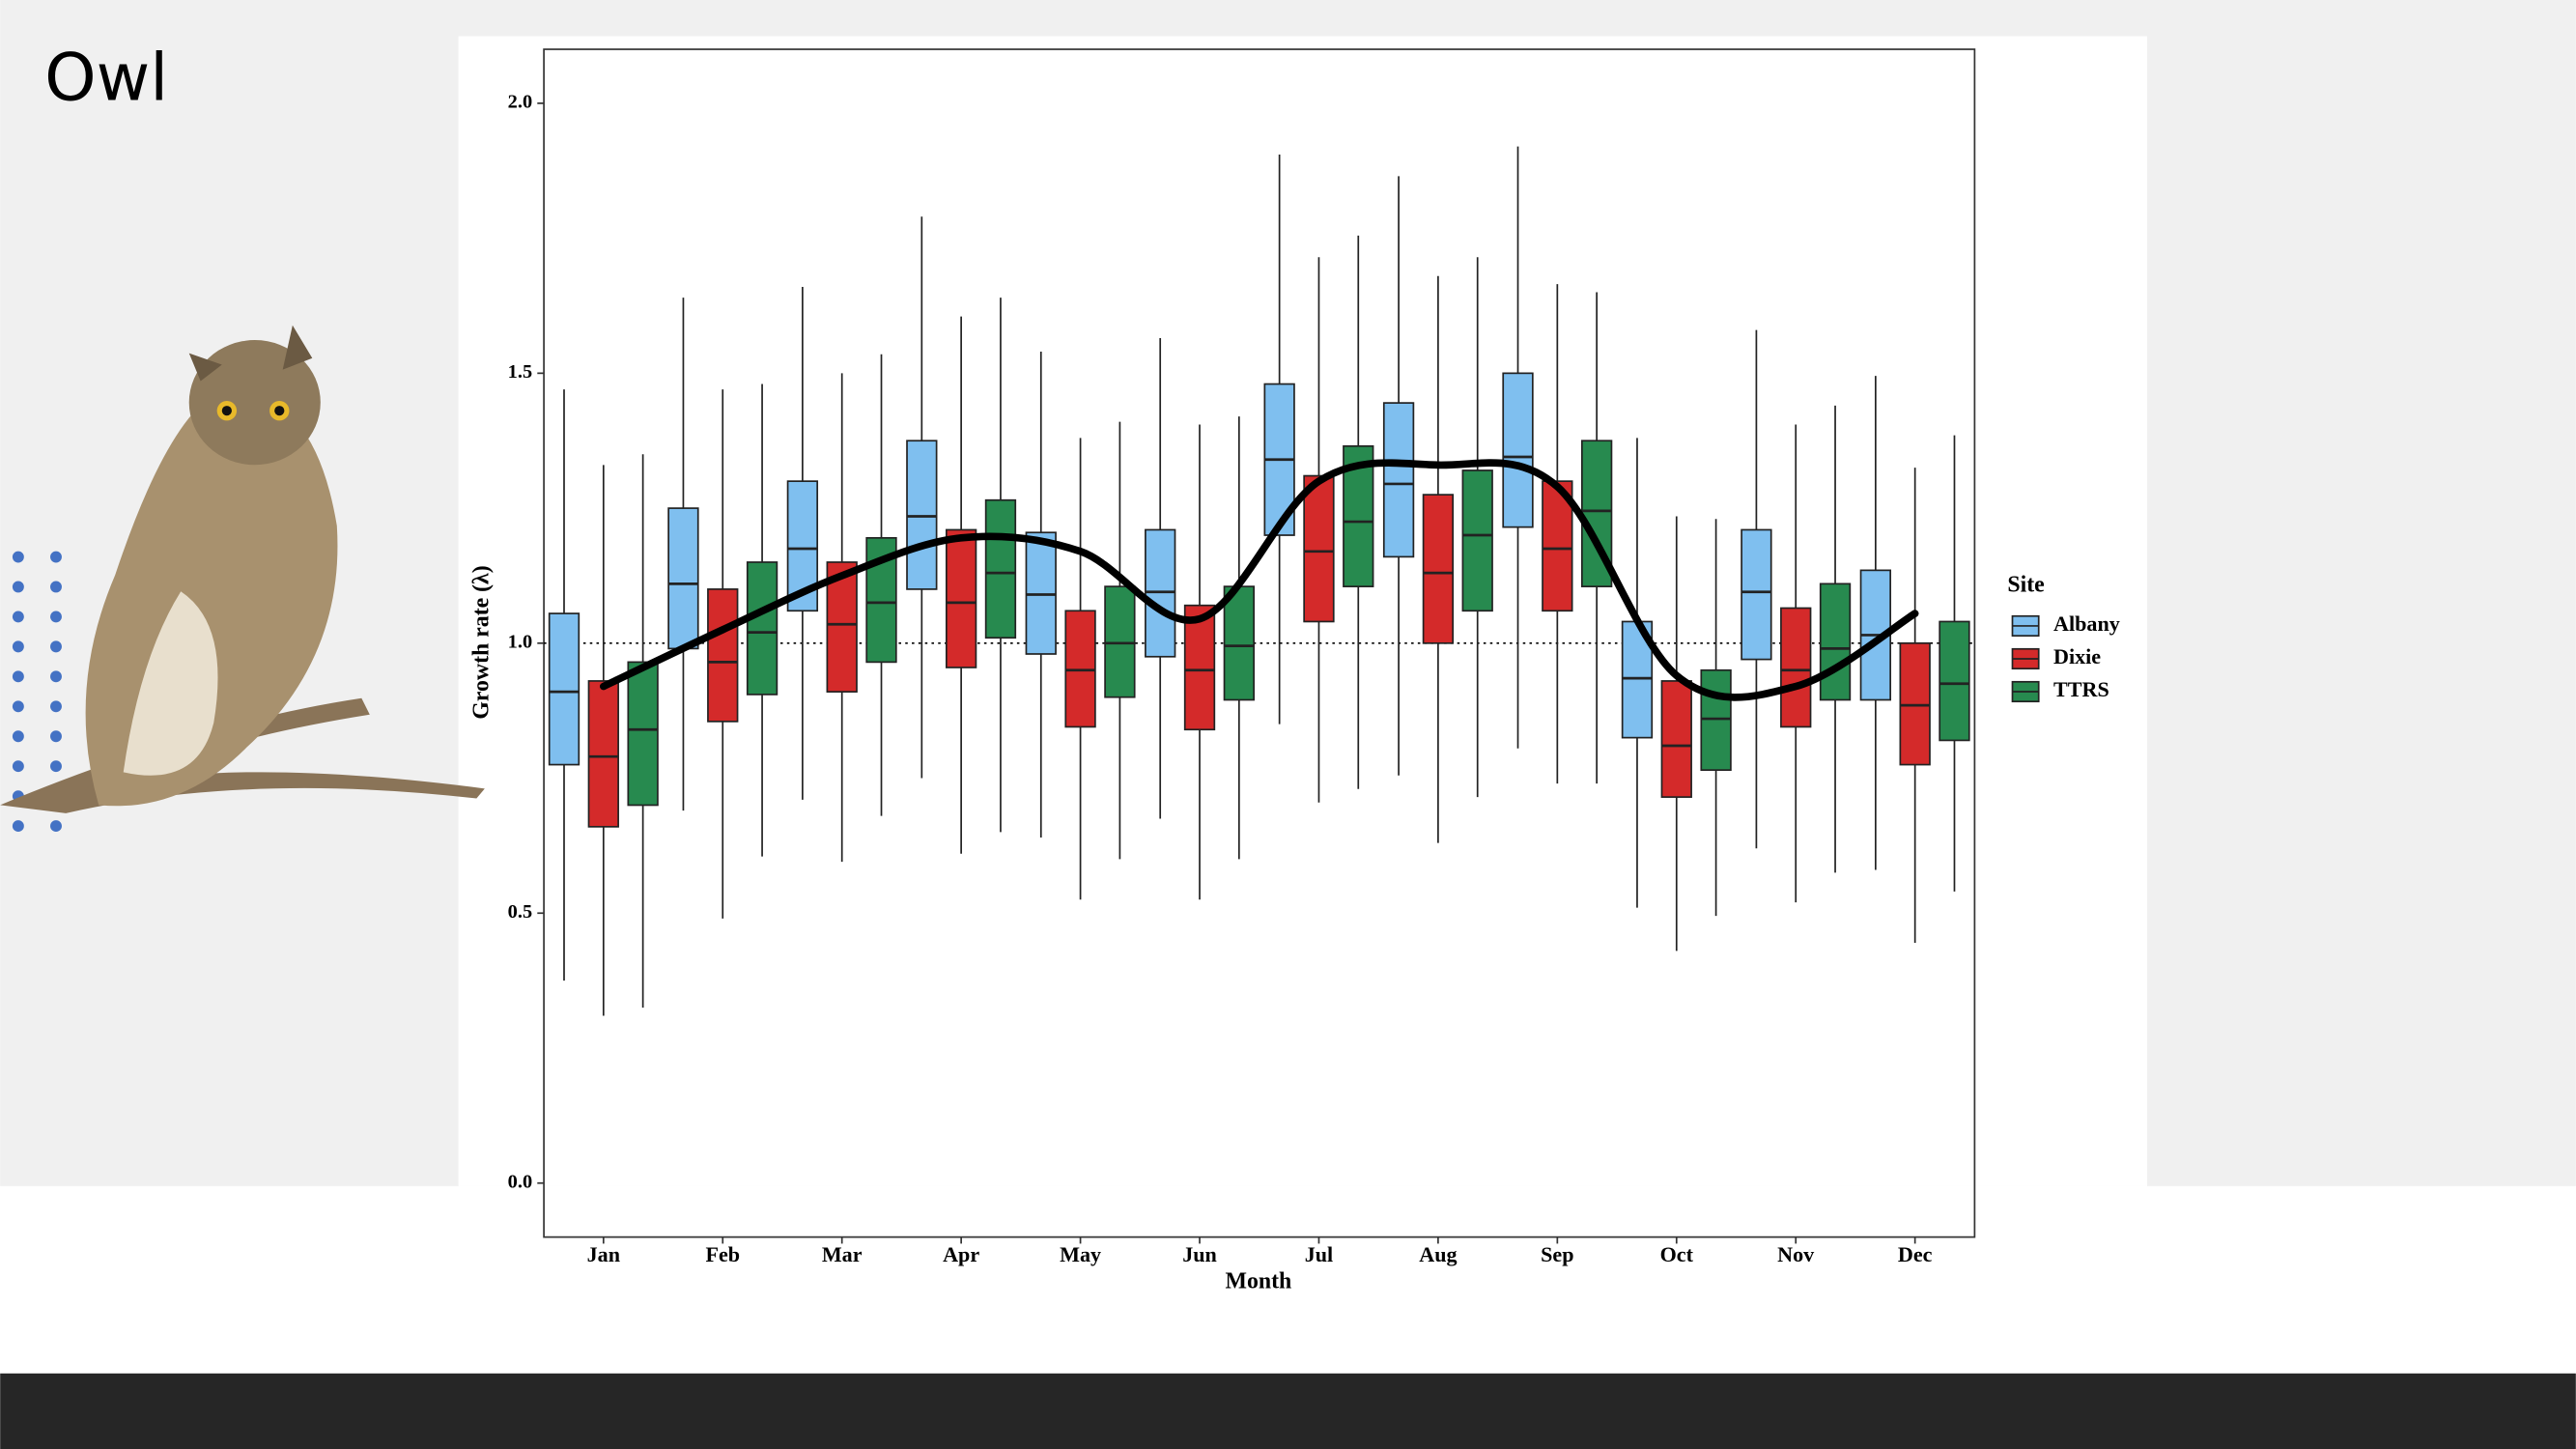 Image resolution: width=2576 pixels, height=1449 pixels. What do you see at coordinates (242, 569) in the screenshot?
I see `owl-image` at bounding box center [242, 569].